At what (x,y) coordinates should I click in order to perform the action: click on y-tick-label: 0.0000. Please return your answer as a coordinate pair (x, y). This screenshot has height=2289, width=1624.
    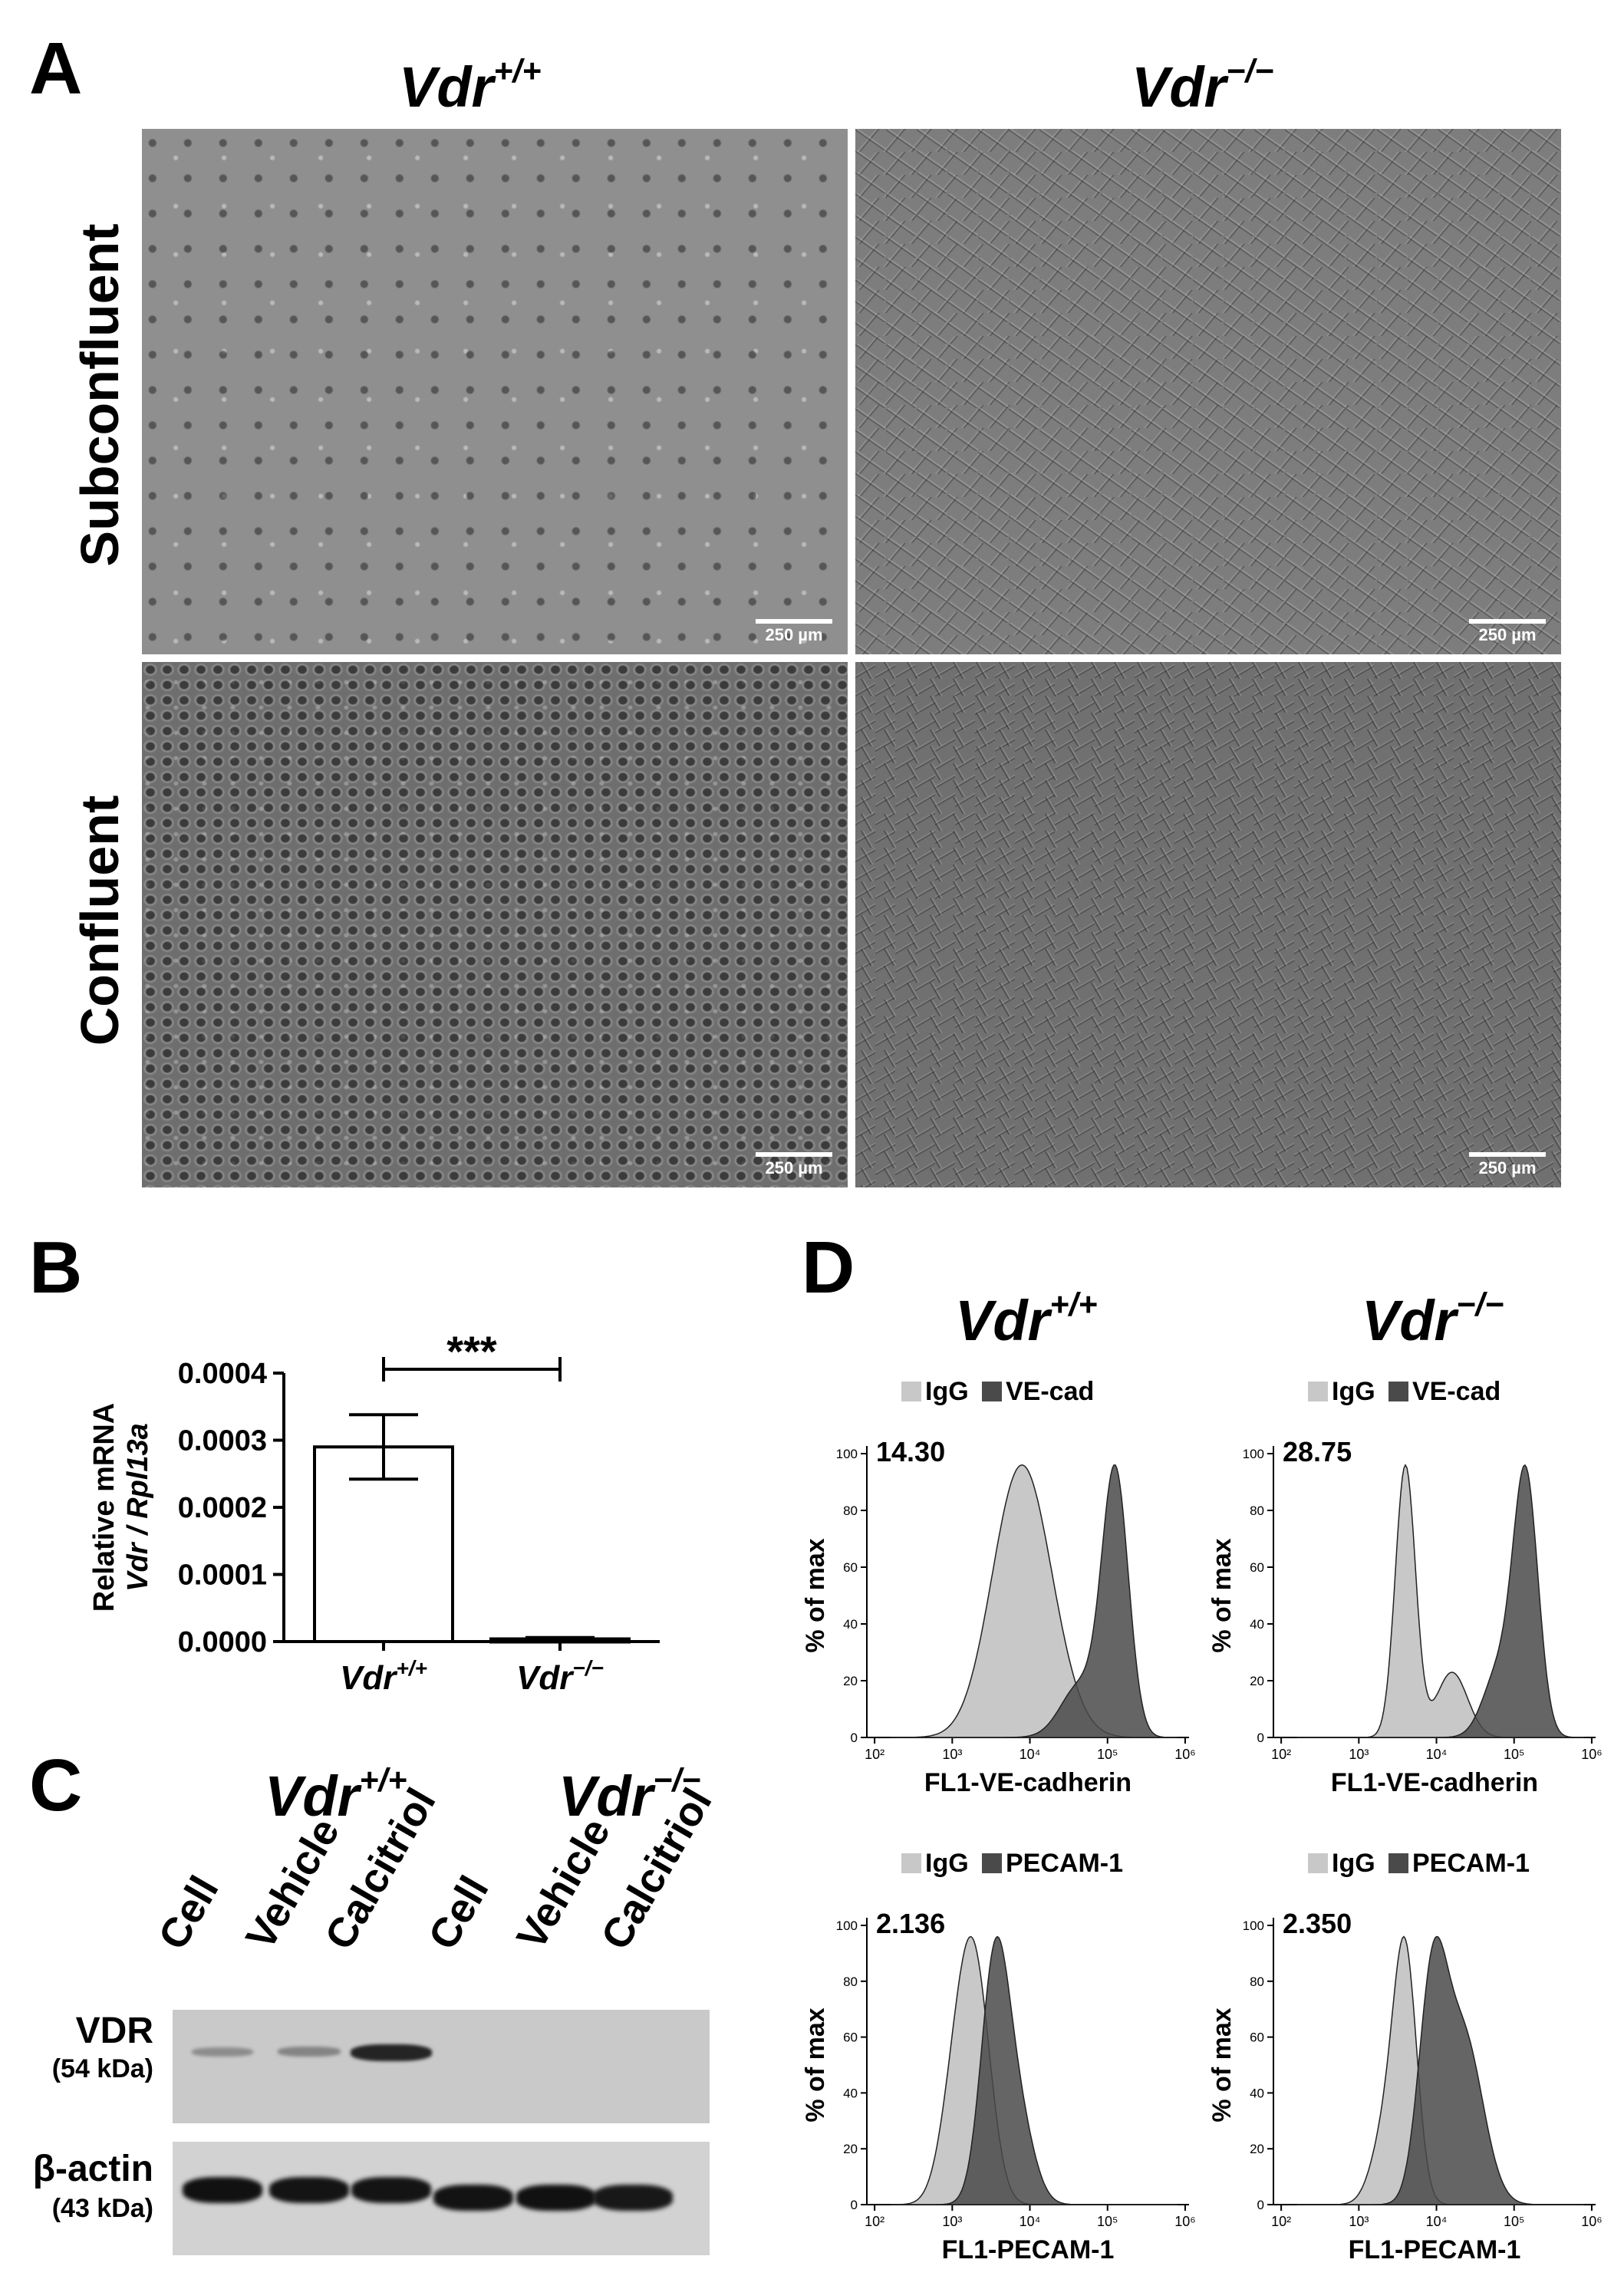
    Looking at the image, I should click on (222, 1642).